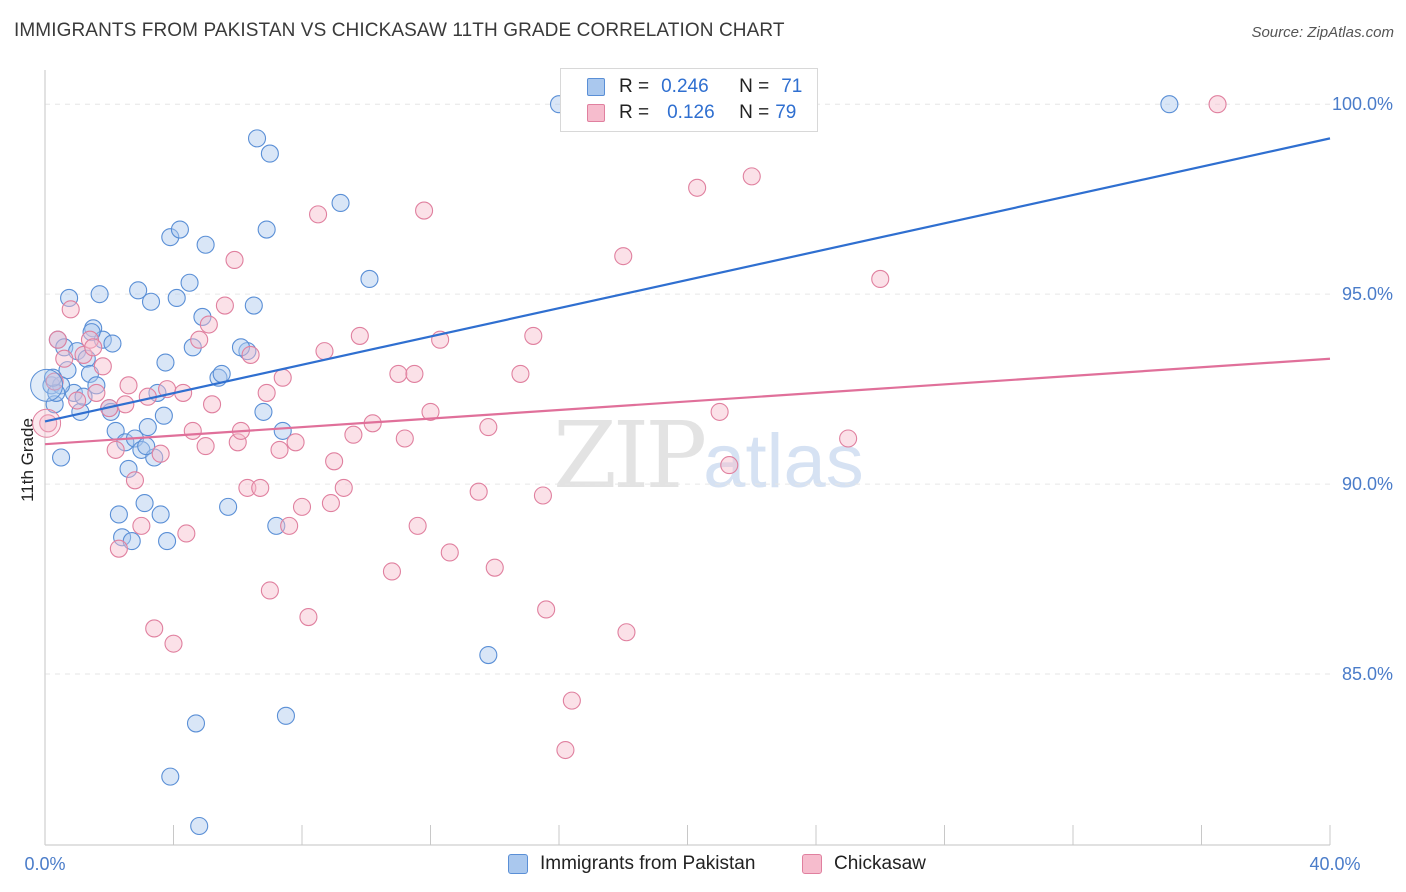 The image size is (1406, 892). Describe the element at coordinates (708, 455) in the screenshot. I see `watermark: ZIPatlas` at that location.